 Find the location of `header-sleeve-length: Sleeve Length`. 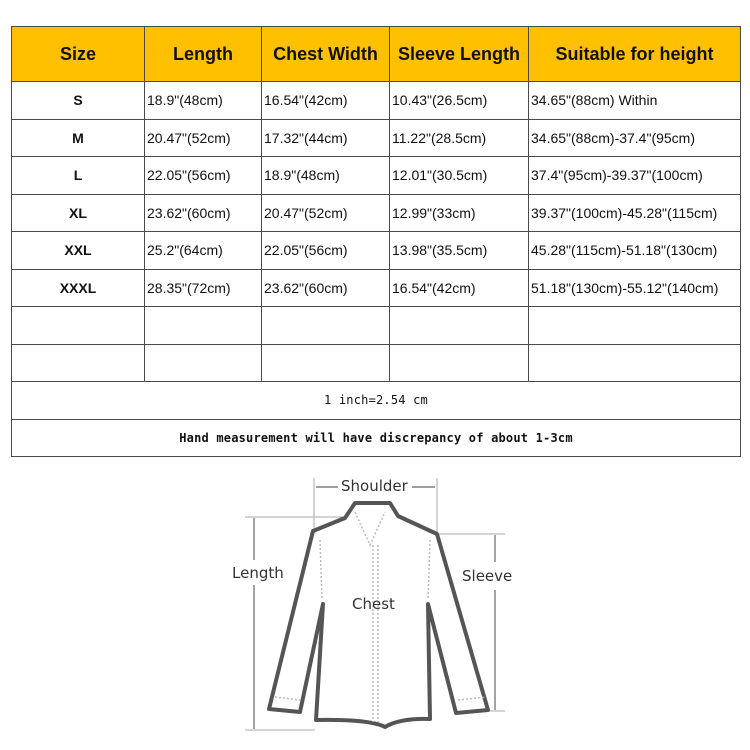

header-sleeve-length: Sleeve Length is located at coordinates (459, 54).